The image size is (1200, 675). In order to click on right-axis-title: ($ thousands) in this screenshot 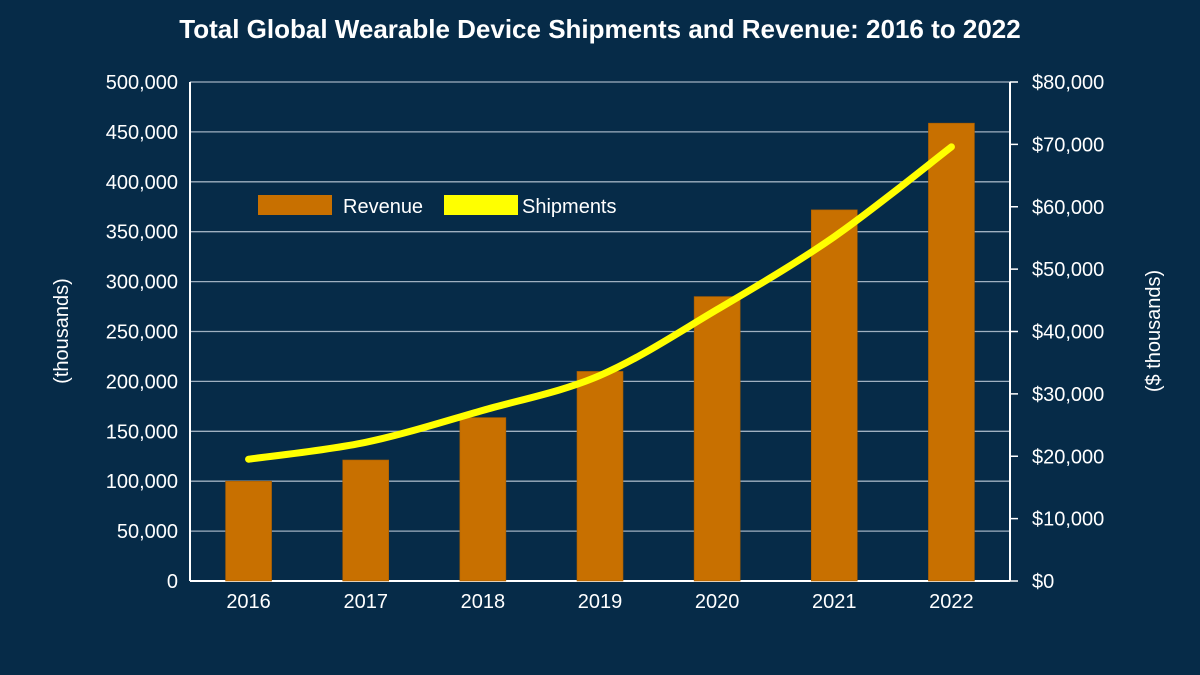, I will do `click(1154, 331)`.